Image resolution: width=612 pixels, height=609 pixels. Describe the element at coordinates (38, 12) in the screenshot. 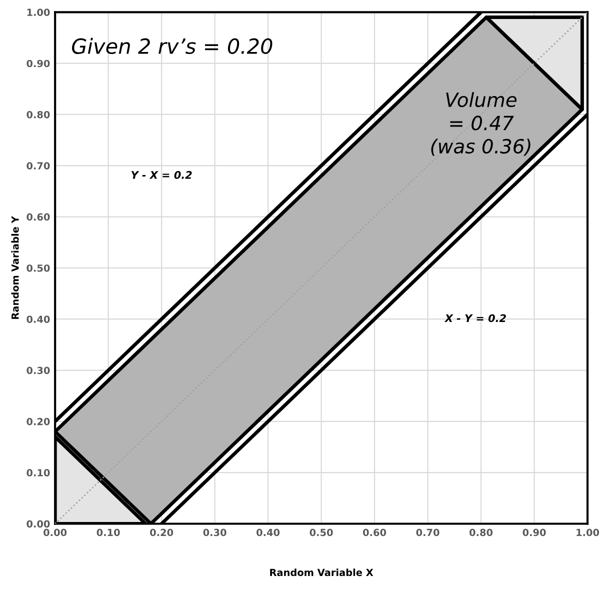

I see `y-tick-label: 1.00` at that location.